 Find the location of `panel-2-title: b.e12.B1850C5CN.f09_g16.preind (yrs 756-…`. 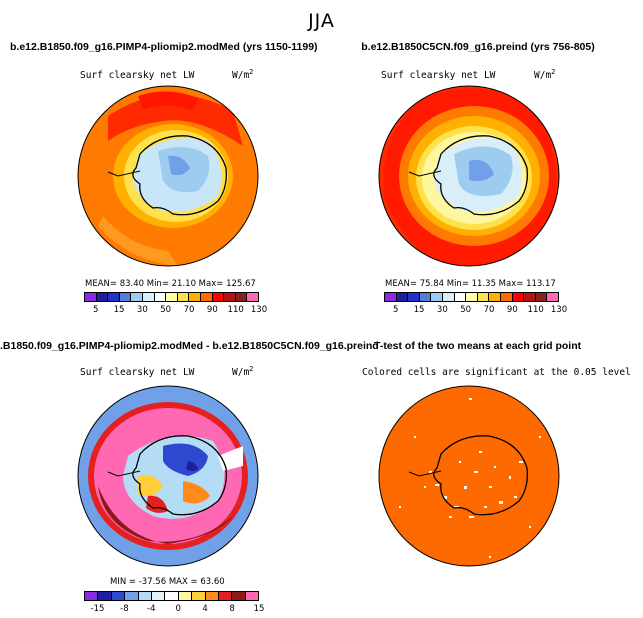

panel-2-title: b.e12.B1850C5CN.f09_g16.preind (yrs 756-… is located at coordinates (478, 47).